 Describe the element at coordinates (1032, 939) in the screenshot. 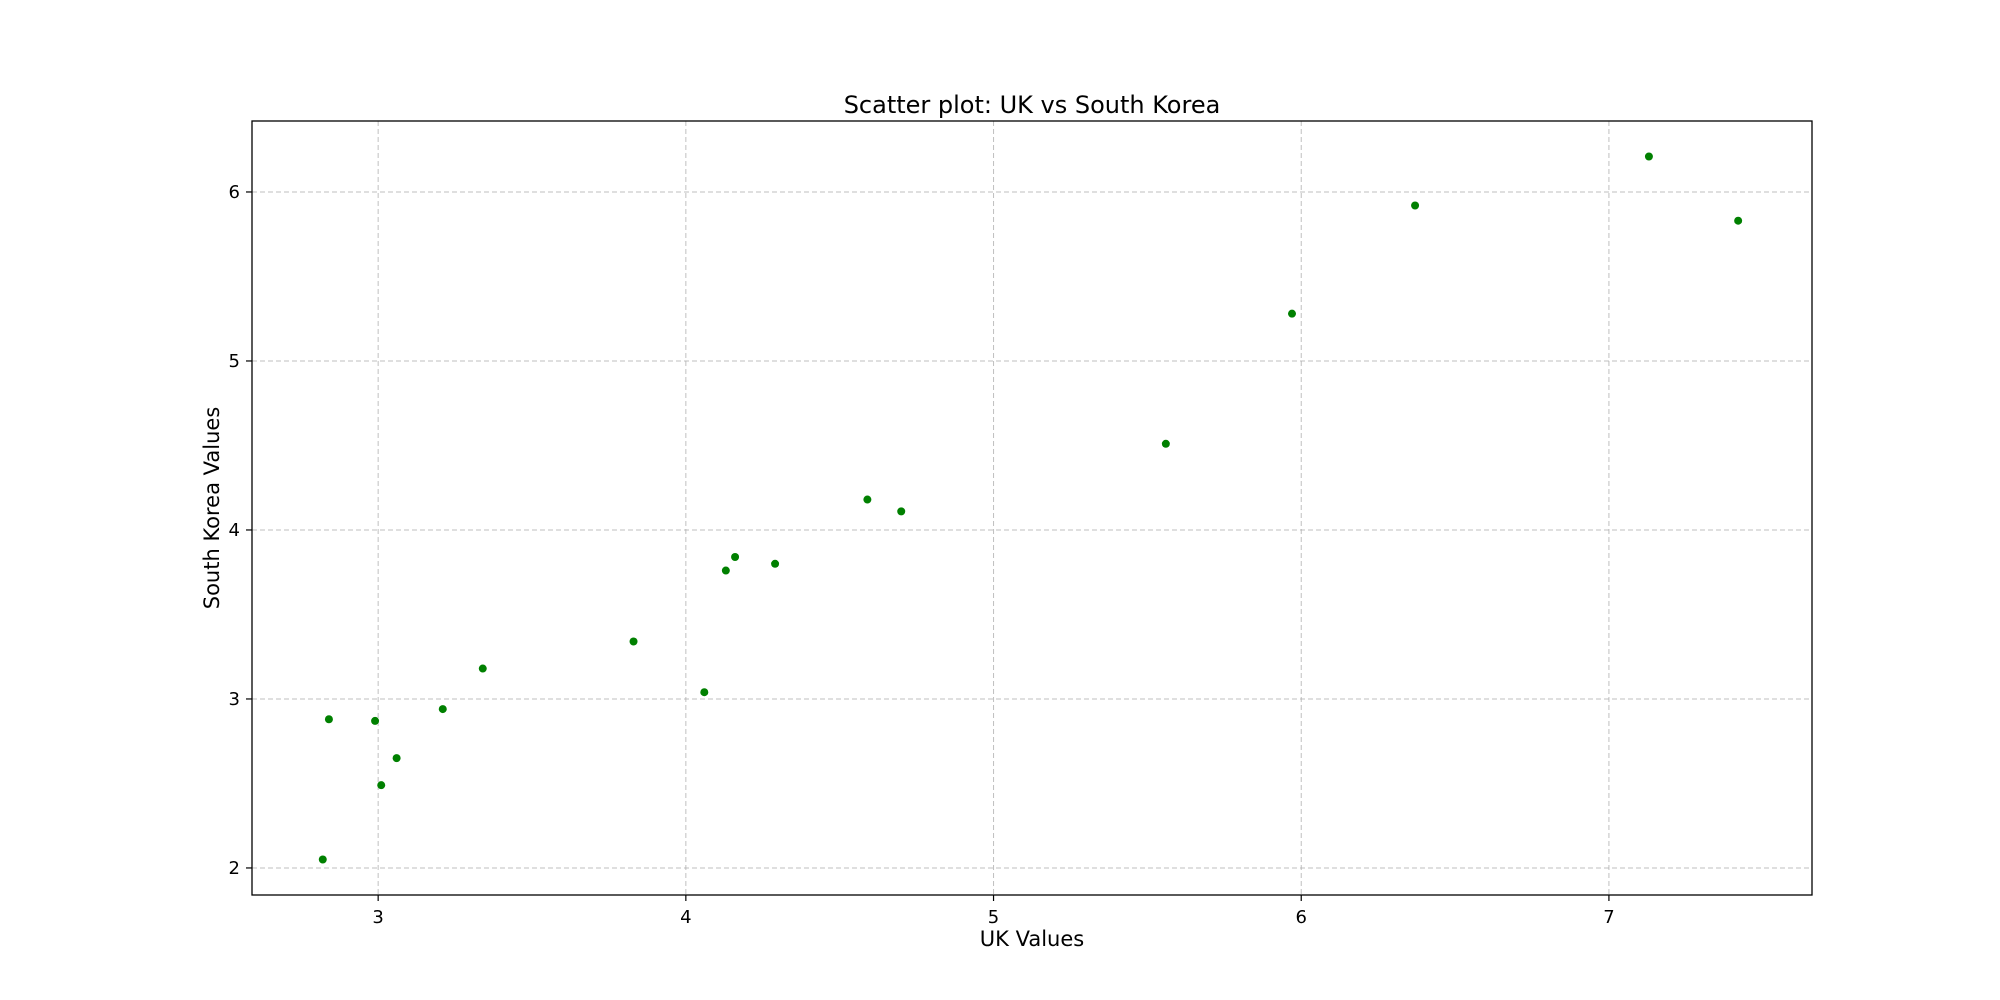

I see `x-axis-label: UK Values` at that location.